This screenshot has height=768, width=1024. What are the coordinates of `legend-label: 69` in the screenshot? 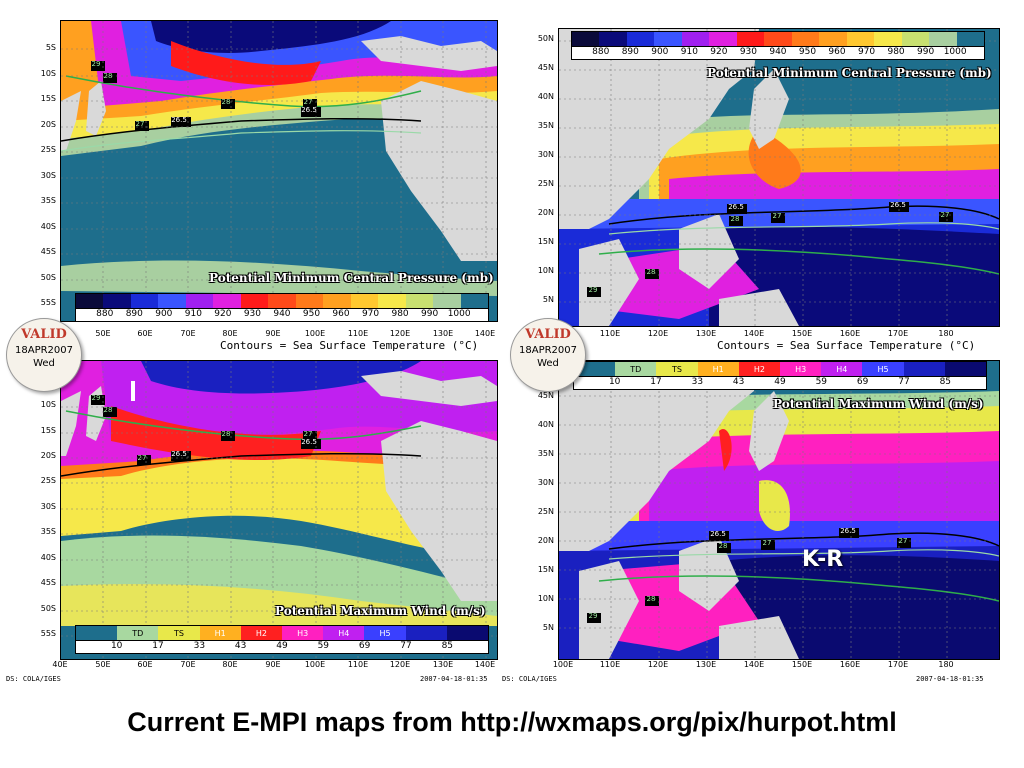 It's located at (862, 382).